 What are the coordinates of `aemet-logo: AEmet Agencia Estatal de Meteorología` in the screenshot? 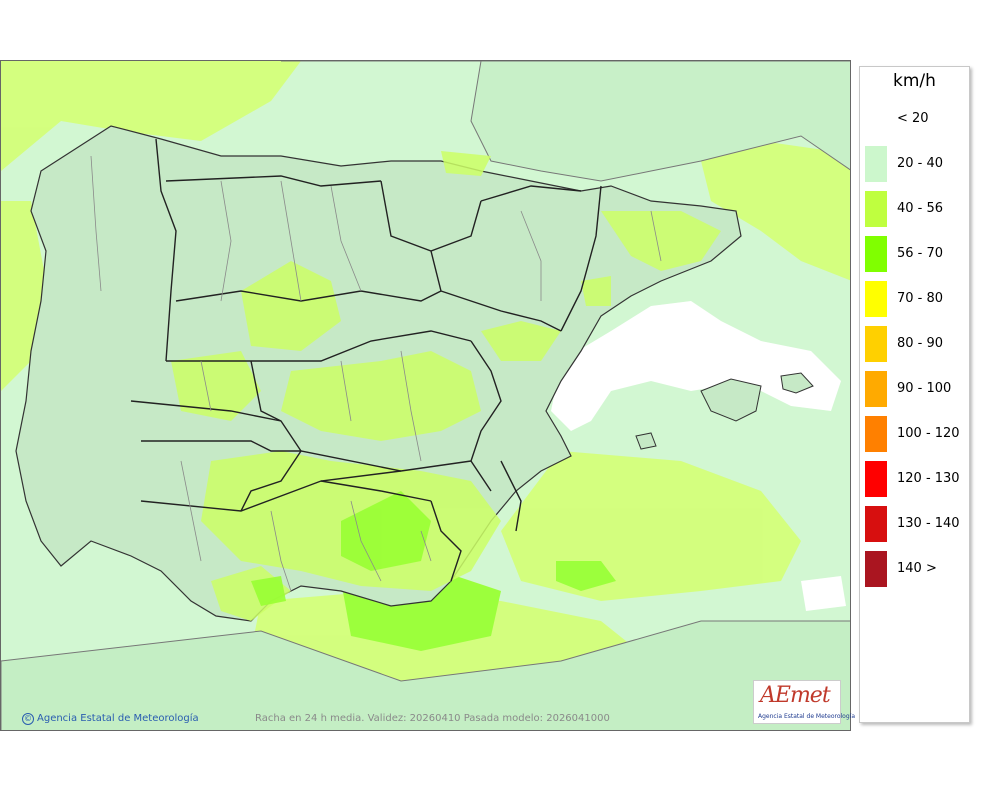 It's located at (804, 702).